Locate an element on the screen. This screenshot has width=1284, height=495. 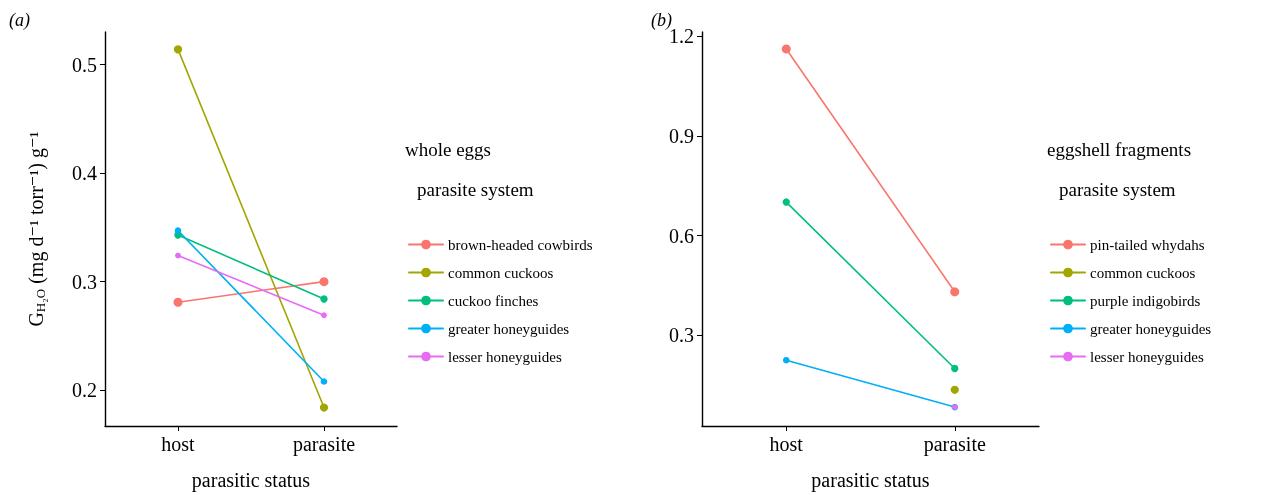
y-tick-label: 0.2 is located at coordinates (84, 390).